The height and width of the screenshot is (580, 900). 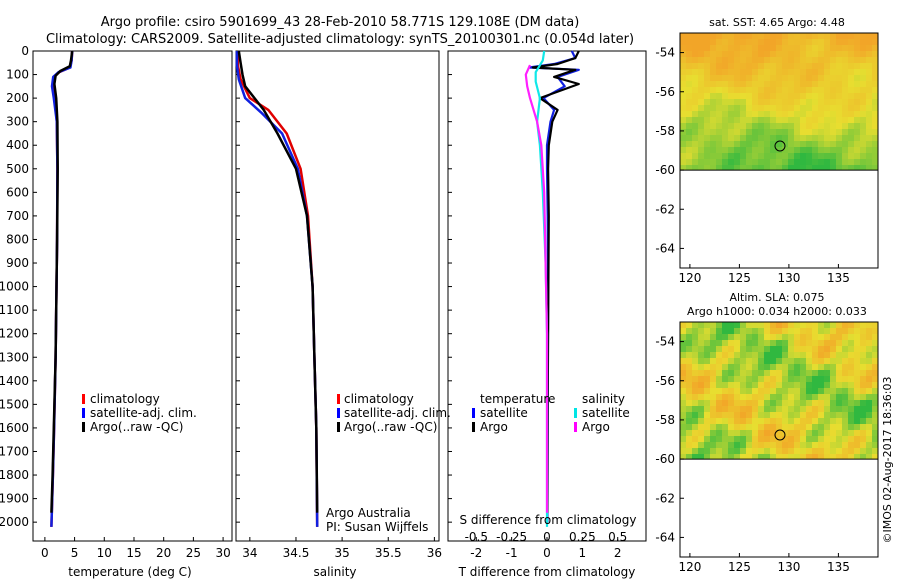 I want to click on sst-map-title: sat. SST: 4.65 Argo: 4.48, so click(x=777, y=22).